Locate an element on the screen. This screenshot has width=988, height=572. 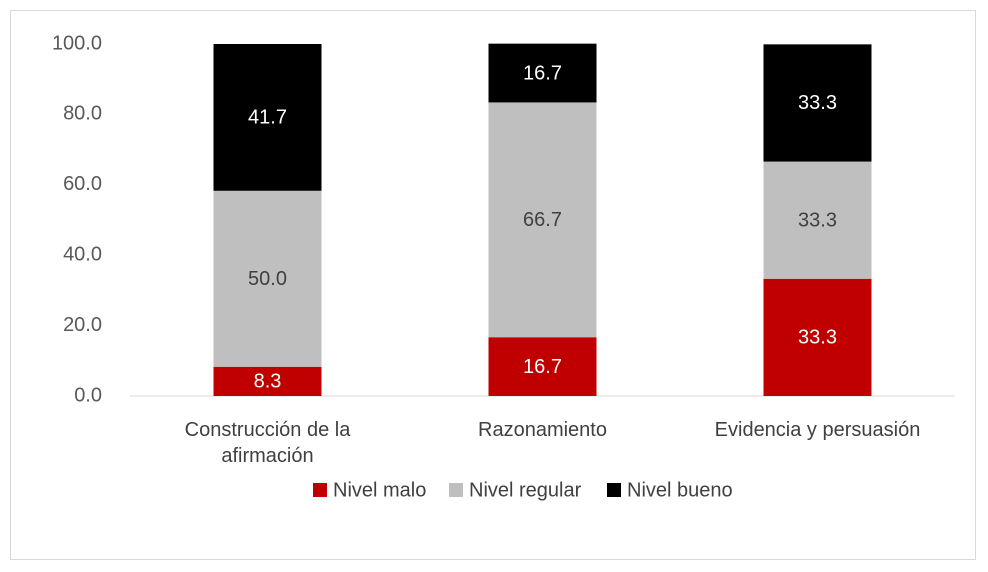
x-tick-label: Construcción de la afirmación is located at coordinates (267, 443).